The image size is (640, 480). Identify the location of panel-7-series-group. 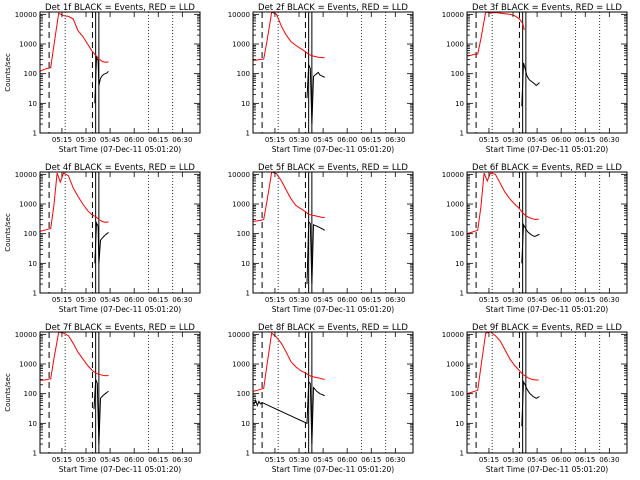
(74, 388).